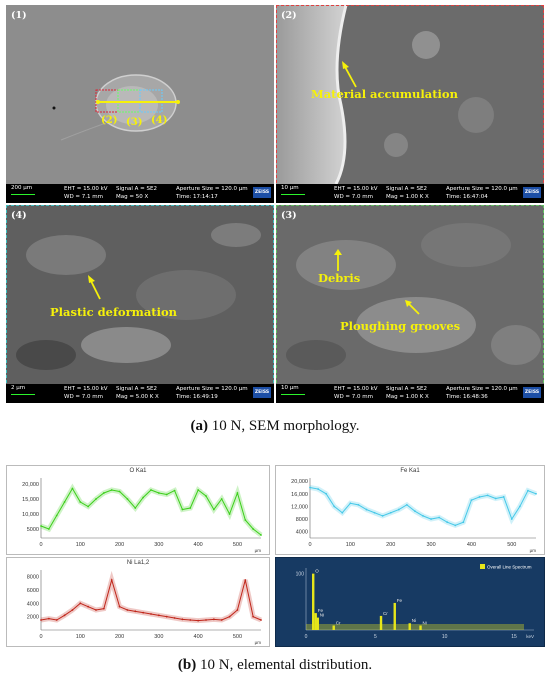  I want to click on material-accumulation-label: Material accumulation, so click(384, 94).